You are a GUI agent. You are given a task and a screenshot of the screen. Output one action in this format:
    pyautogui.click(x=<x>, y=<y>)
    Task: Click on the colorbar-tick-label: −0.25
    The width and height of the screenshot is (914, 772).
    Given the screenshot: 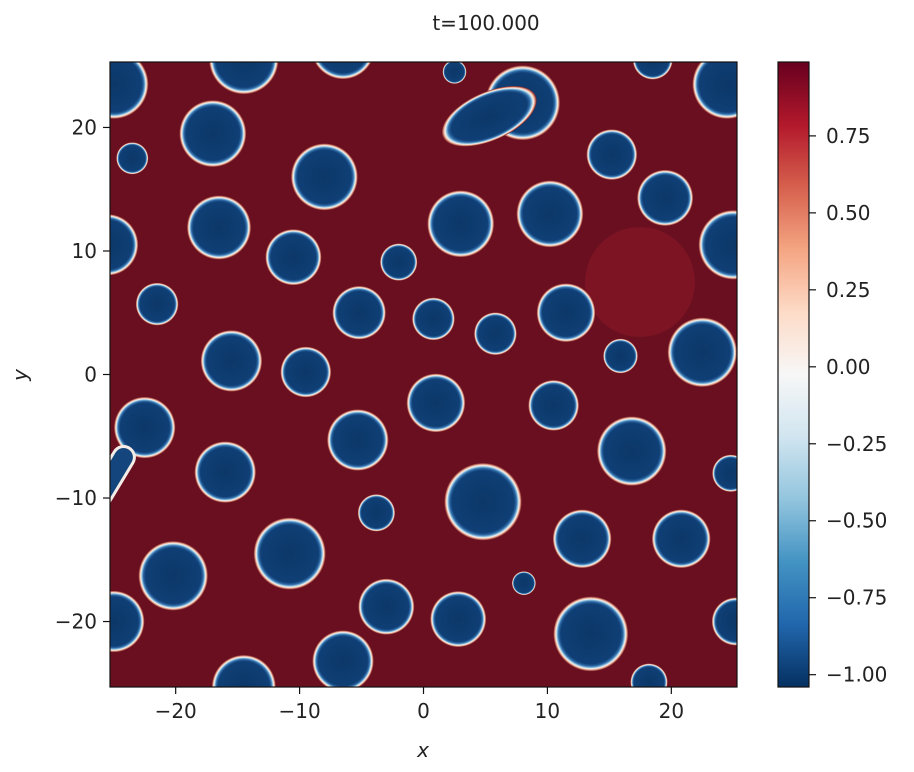 What is the action you would take?
    pyautogui.click(x=856, y=444)
    